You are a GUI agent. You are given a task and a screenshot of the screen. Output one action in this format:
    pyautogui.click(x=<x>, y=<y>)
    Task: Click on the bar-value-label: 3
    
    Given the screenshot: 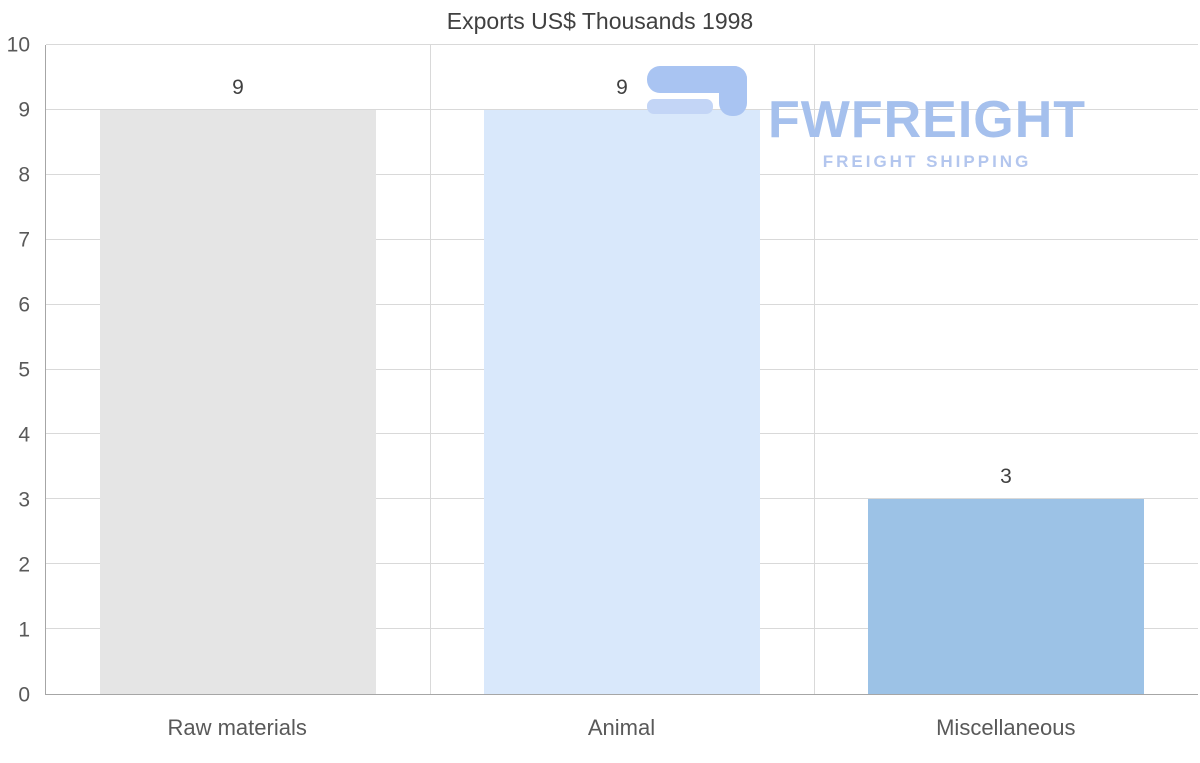 What is the action you would take?
    pyautogui.click(x=1006, y=477)
    